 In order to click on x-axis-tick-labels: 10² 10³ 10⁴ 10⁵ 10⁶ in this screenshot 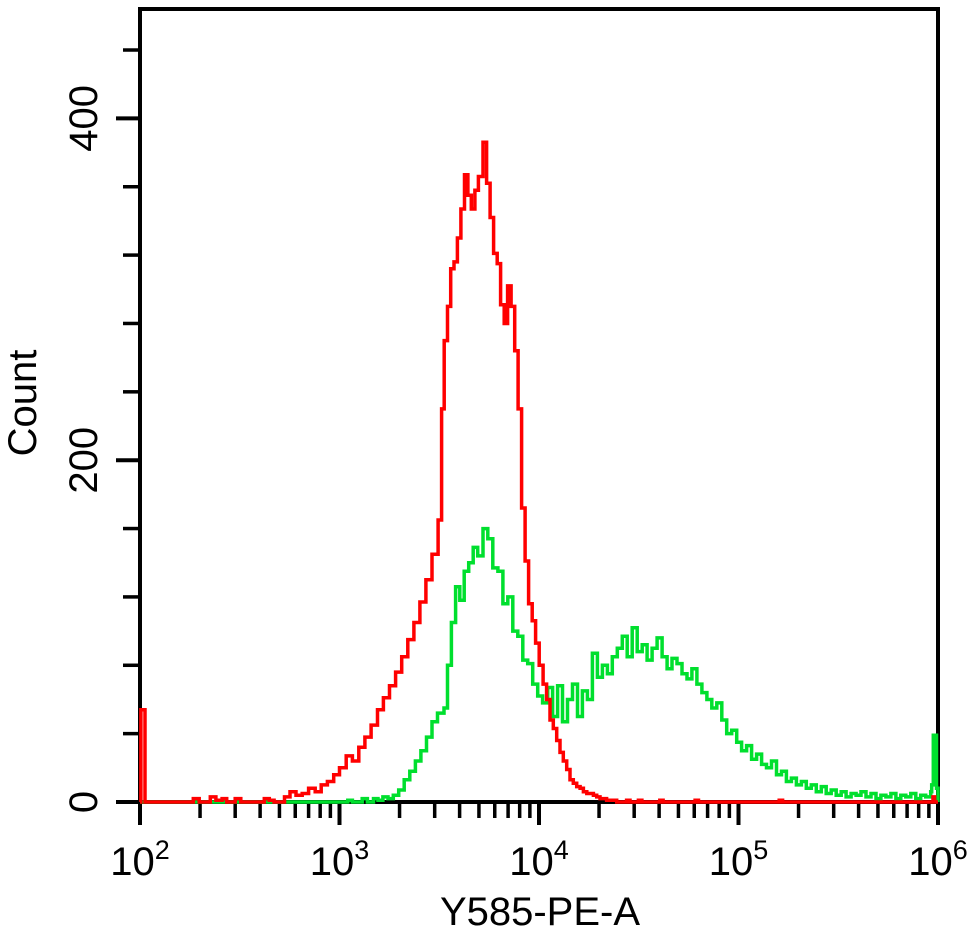, I will do `click(539, 859)`.